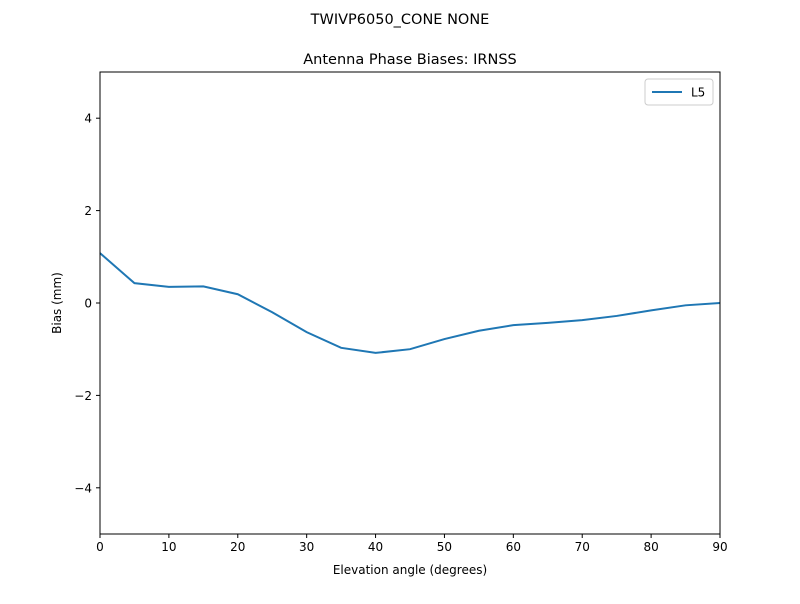 This screenshot has width=800, height=604. What do you see at coordinates (88, 304) in the screenshot?
I see `y-tick-label: 0` at bounding box center [88, 304].